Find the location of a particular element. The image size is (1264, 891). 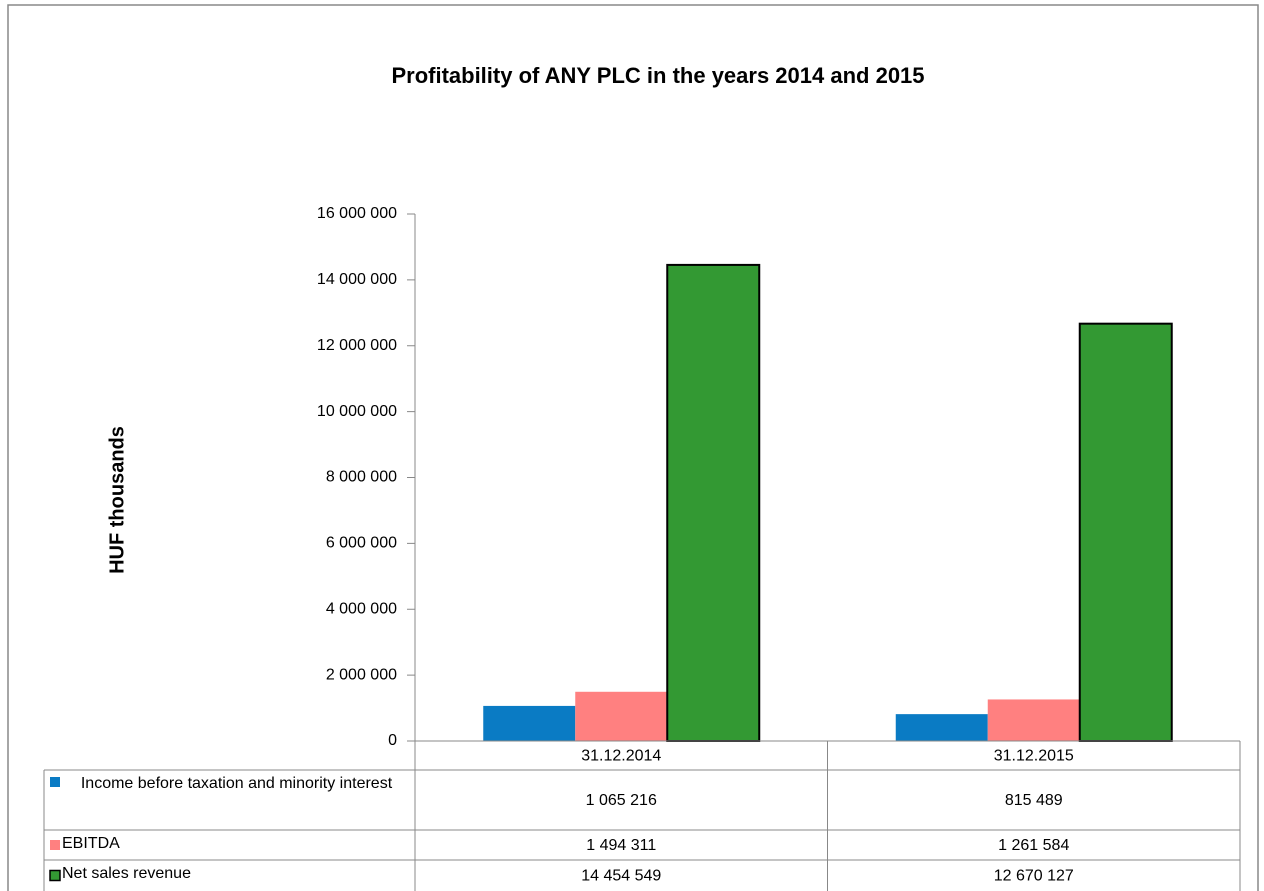

y-tick-label: 8 000 000 is located at coordinates (361, 477).